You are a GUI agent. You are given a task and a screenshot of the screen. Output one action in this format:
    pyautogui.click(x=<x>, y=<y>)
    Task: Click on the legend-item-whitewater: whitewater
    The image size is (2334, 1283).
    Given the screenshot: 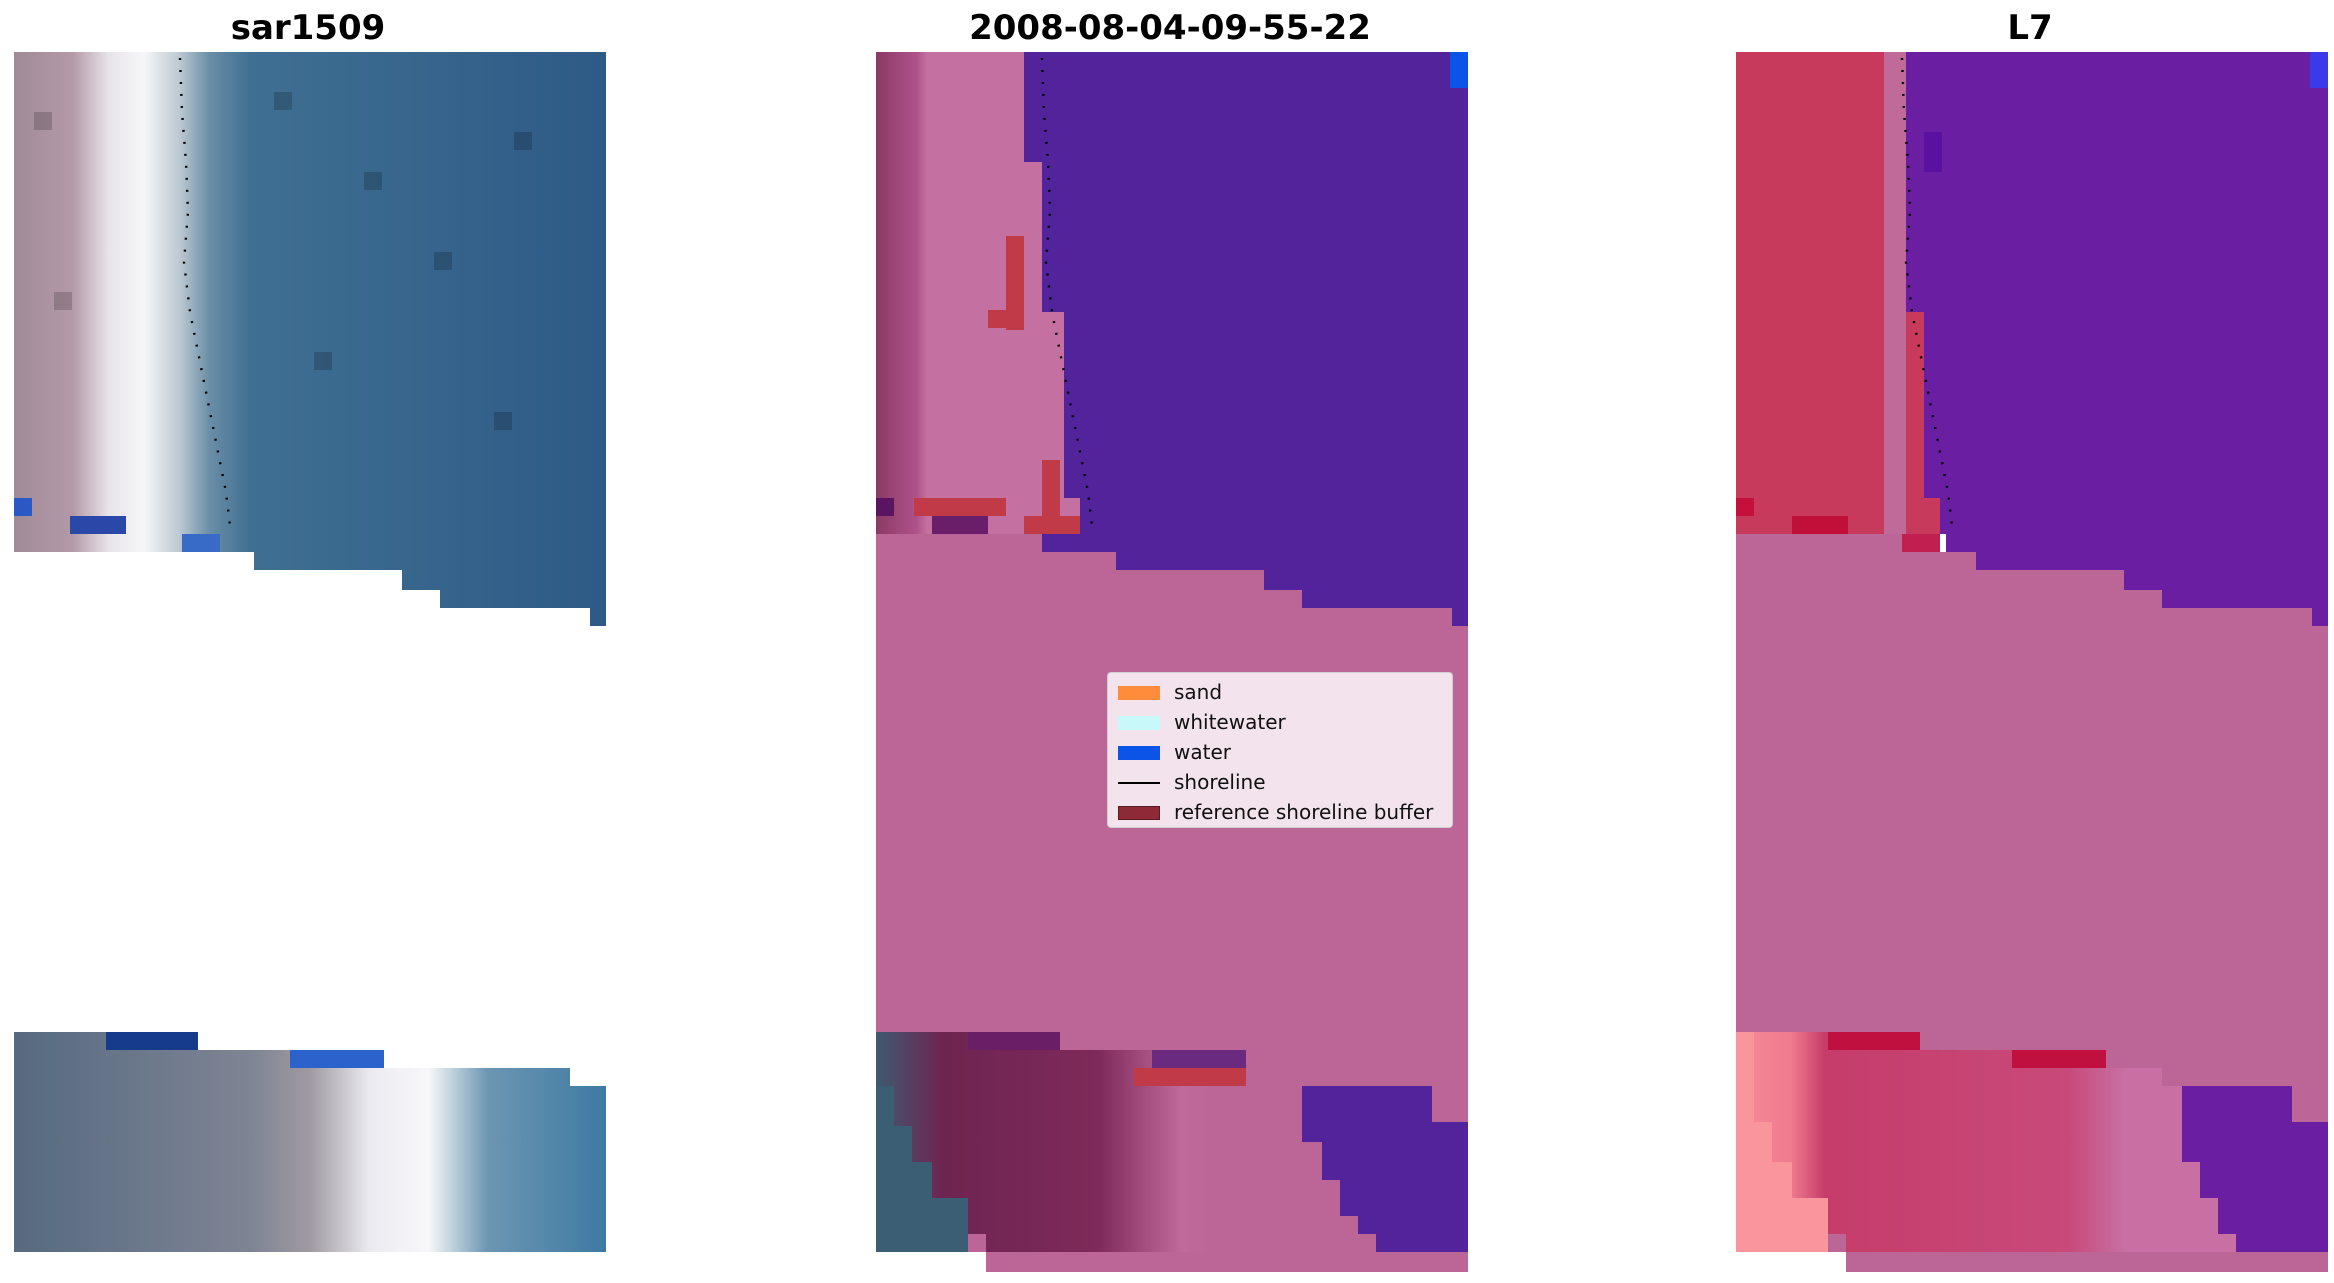 What is the action you would take?
    pyautogui.click(x=1280, y=722)
    